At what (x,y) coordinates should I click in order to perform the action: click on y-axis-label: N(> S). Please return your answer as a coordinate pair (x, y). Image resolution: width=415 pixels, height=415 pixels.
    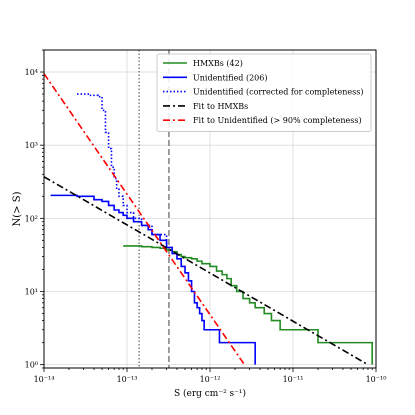
    Looking at the image, I should click on (17, 208).